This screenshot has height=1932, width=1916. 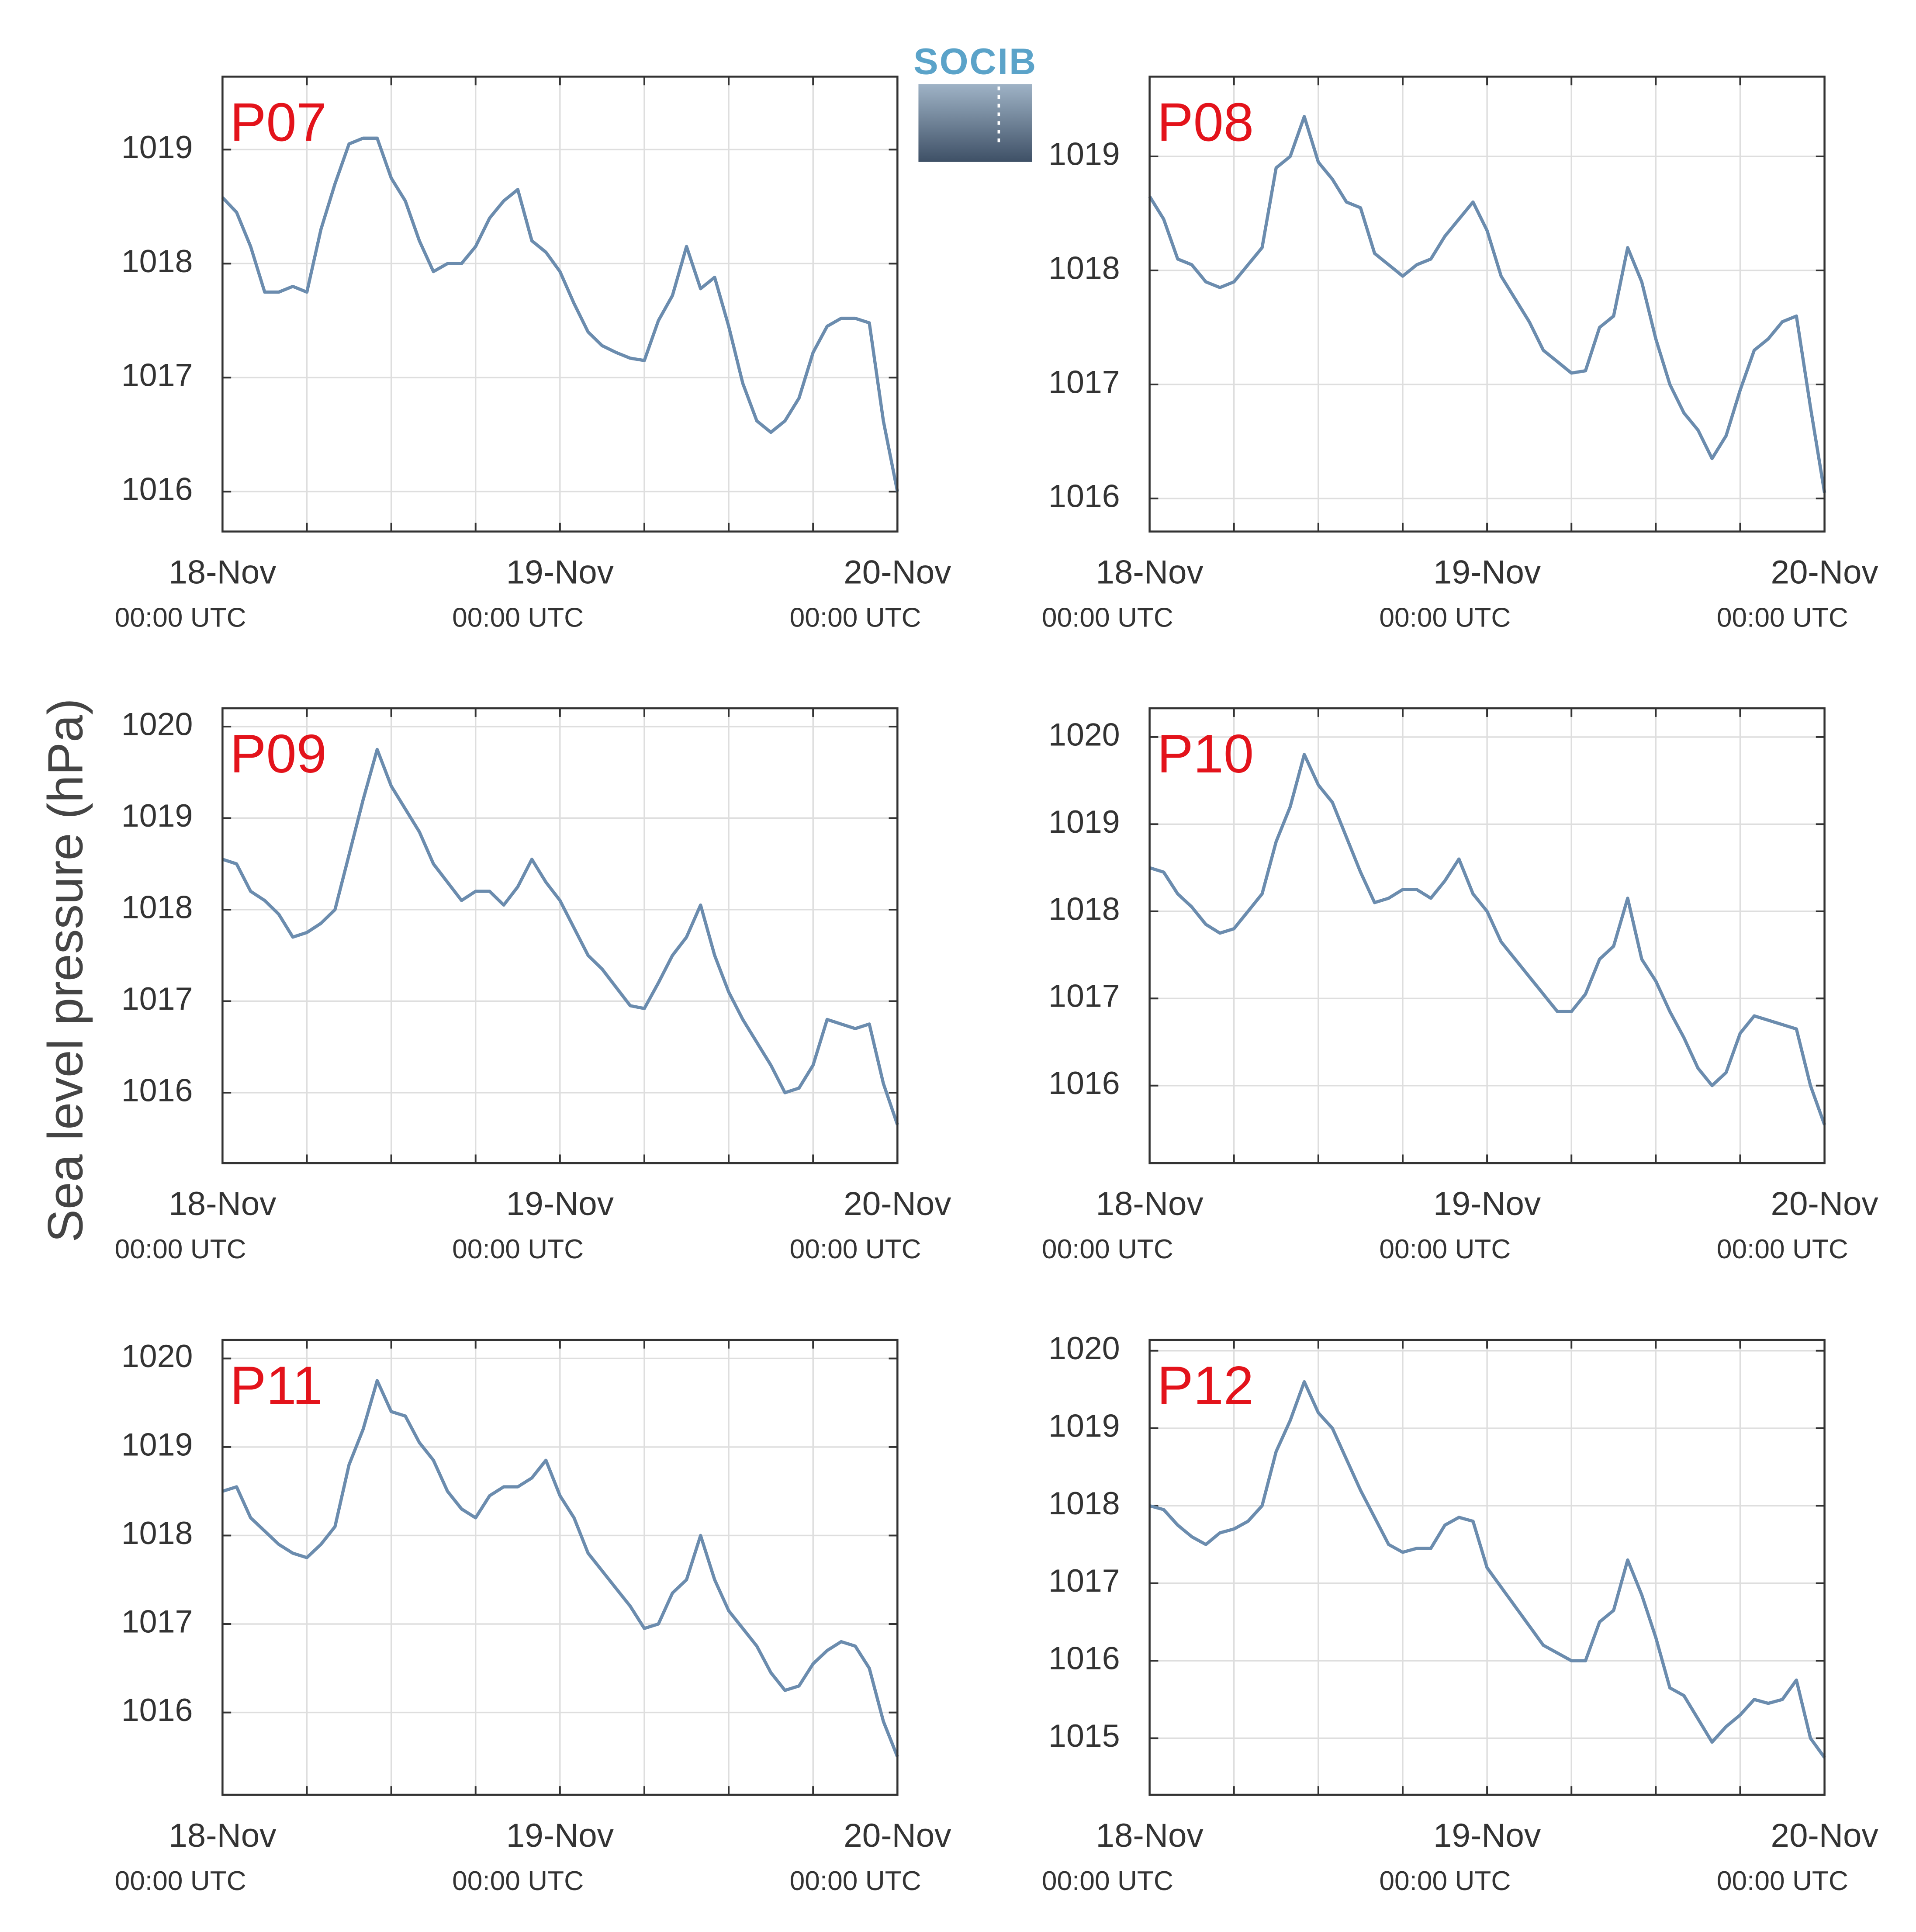 What do you see at coordinates (278, 754) in the screenshot?
I see `panel-title: P09` at bounding box center [278, 754].